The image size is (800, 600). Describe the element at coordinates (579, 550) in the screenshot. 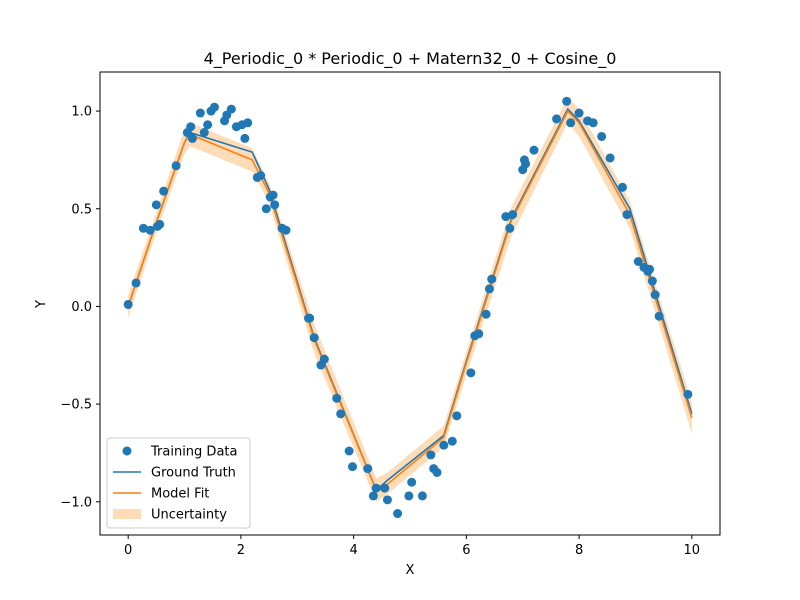

I see `x-tick-label: 8` at that location.